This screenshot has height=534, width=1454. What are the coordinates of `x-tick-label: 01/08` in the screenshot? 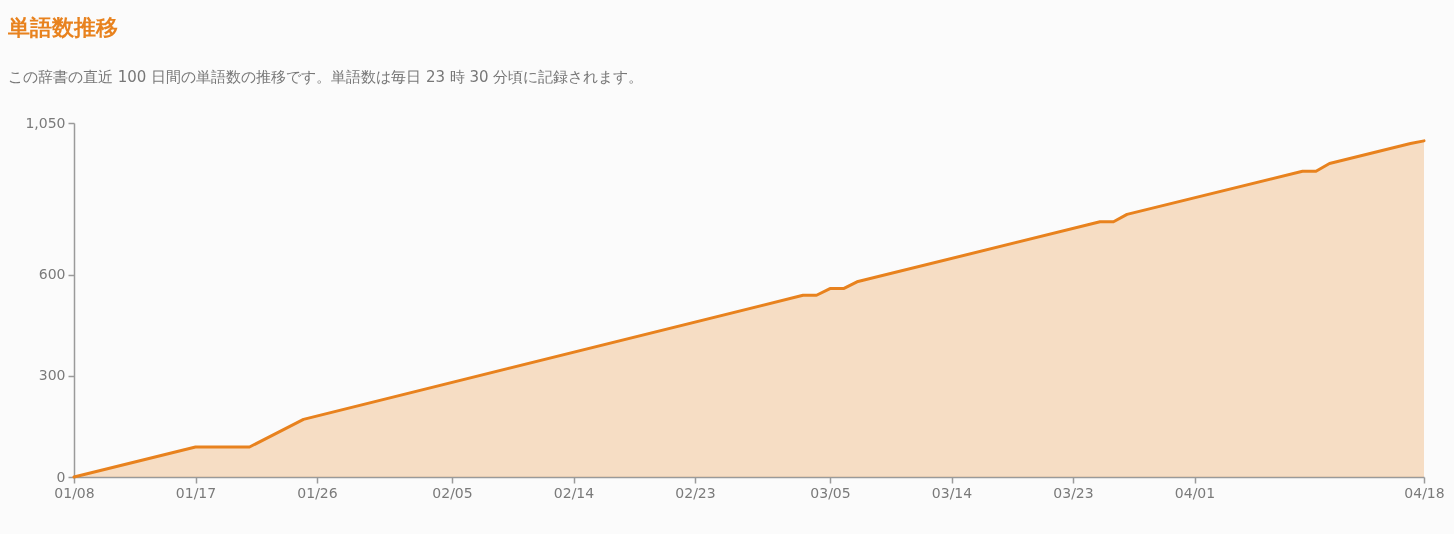 It's located at (74, 492).